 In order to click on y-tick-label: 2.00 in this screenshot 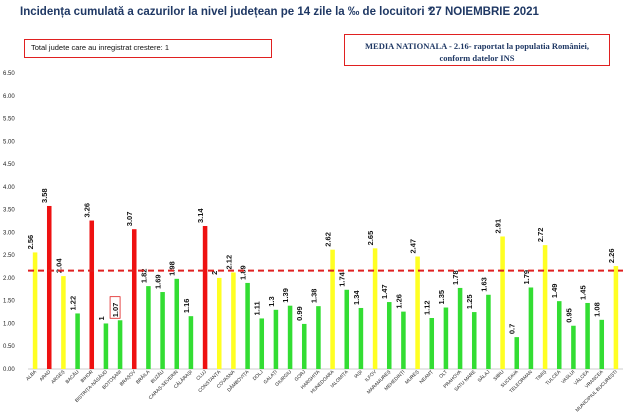, I will do `click(9, 279)`.